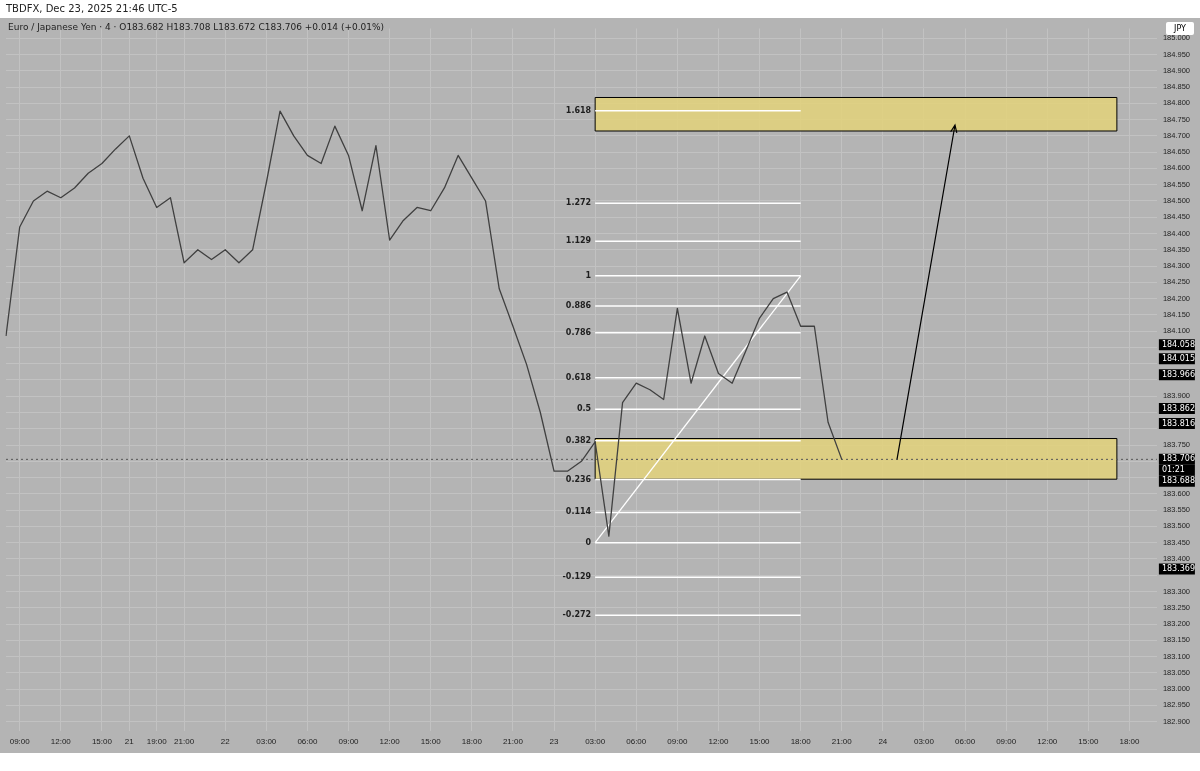  Describe the element at coordinates (1178, 374) in the screenshot. I see `annotation: 183.966` at that location.